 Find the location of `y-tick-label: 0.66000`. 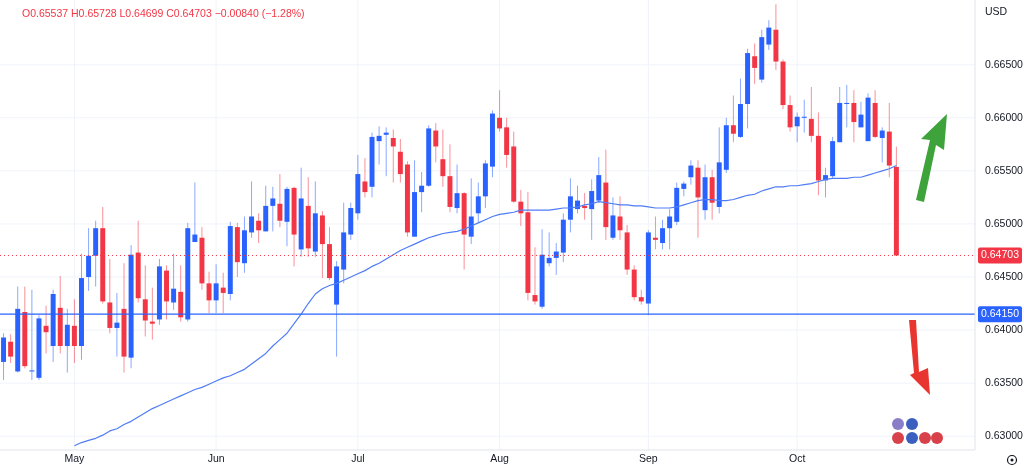

y-tick-label: 0.66000 is located at coordinates (1004, 116).